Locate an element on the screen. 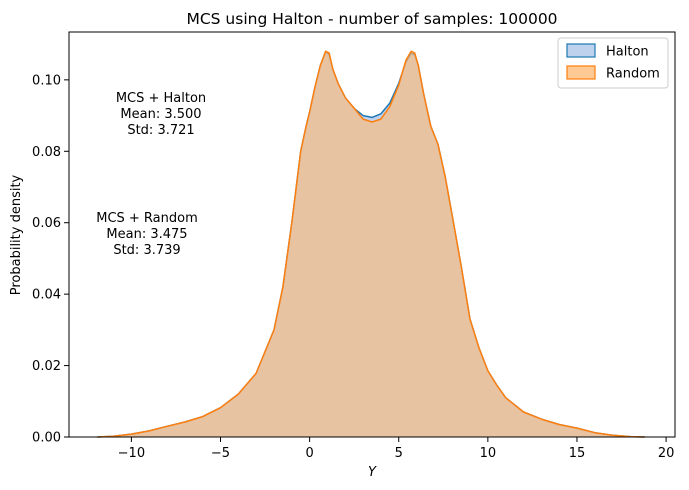  annotation-2-line-2: Mean: 3.475 is located at coordinates (146, 234).